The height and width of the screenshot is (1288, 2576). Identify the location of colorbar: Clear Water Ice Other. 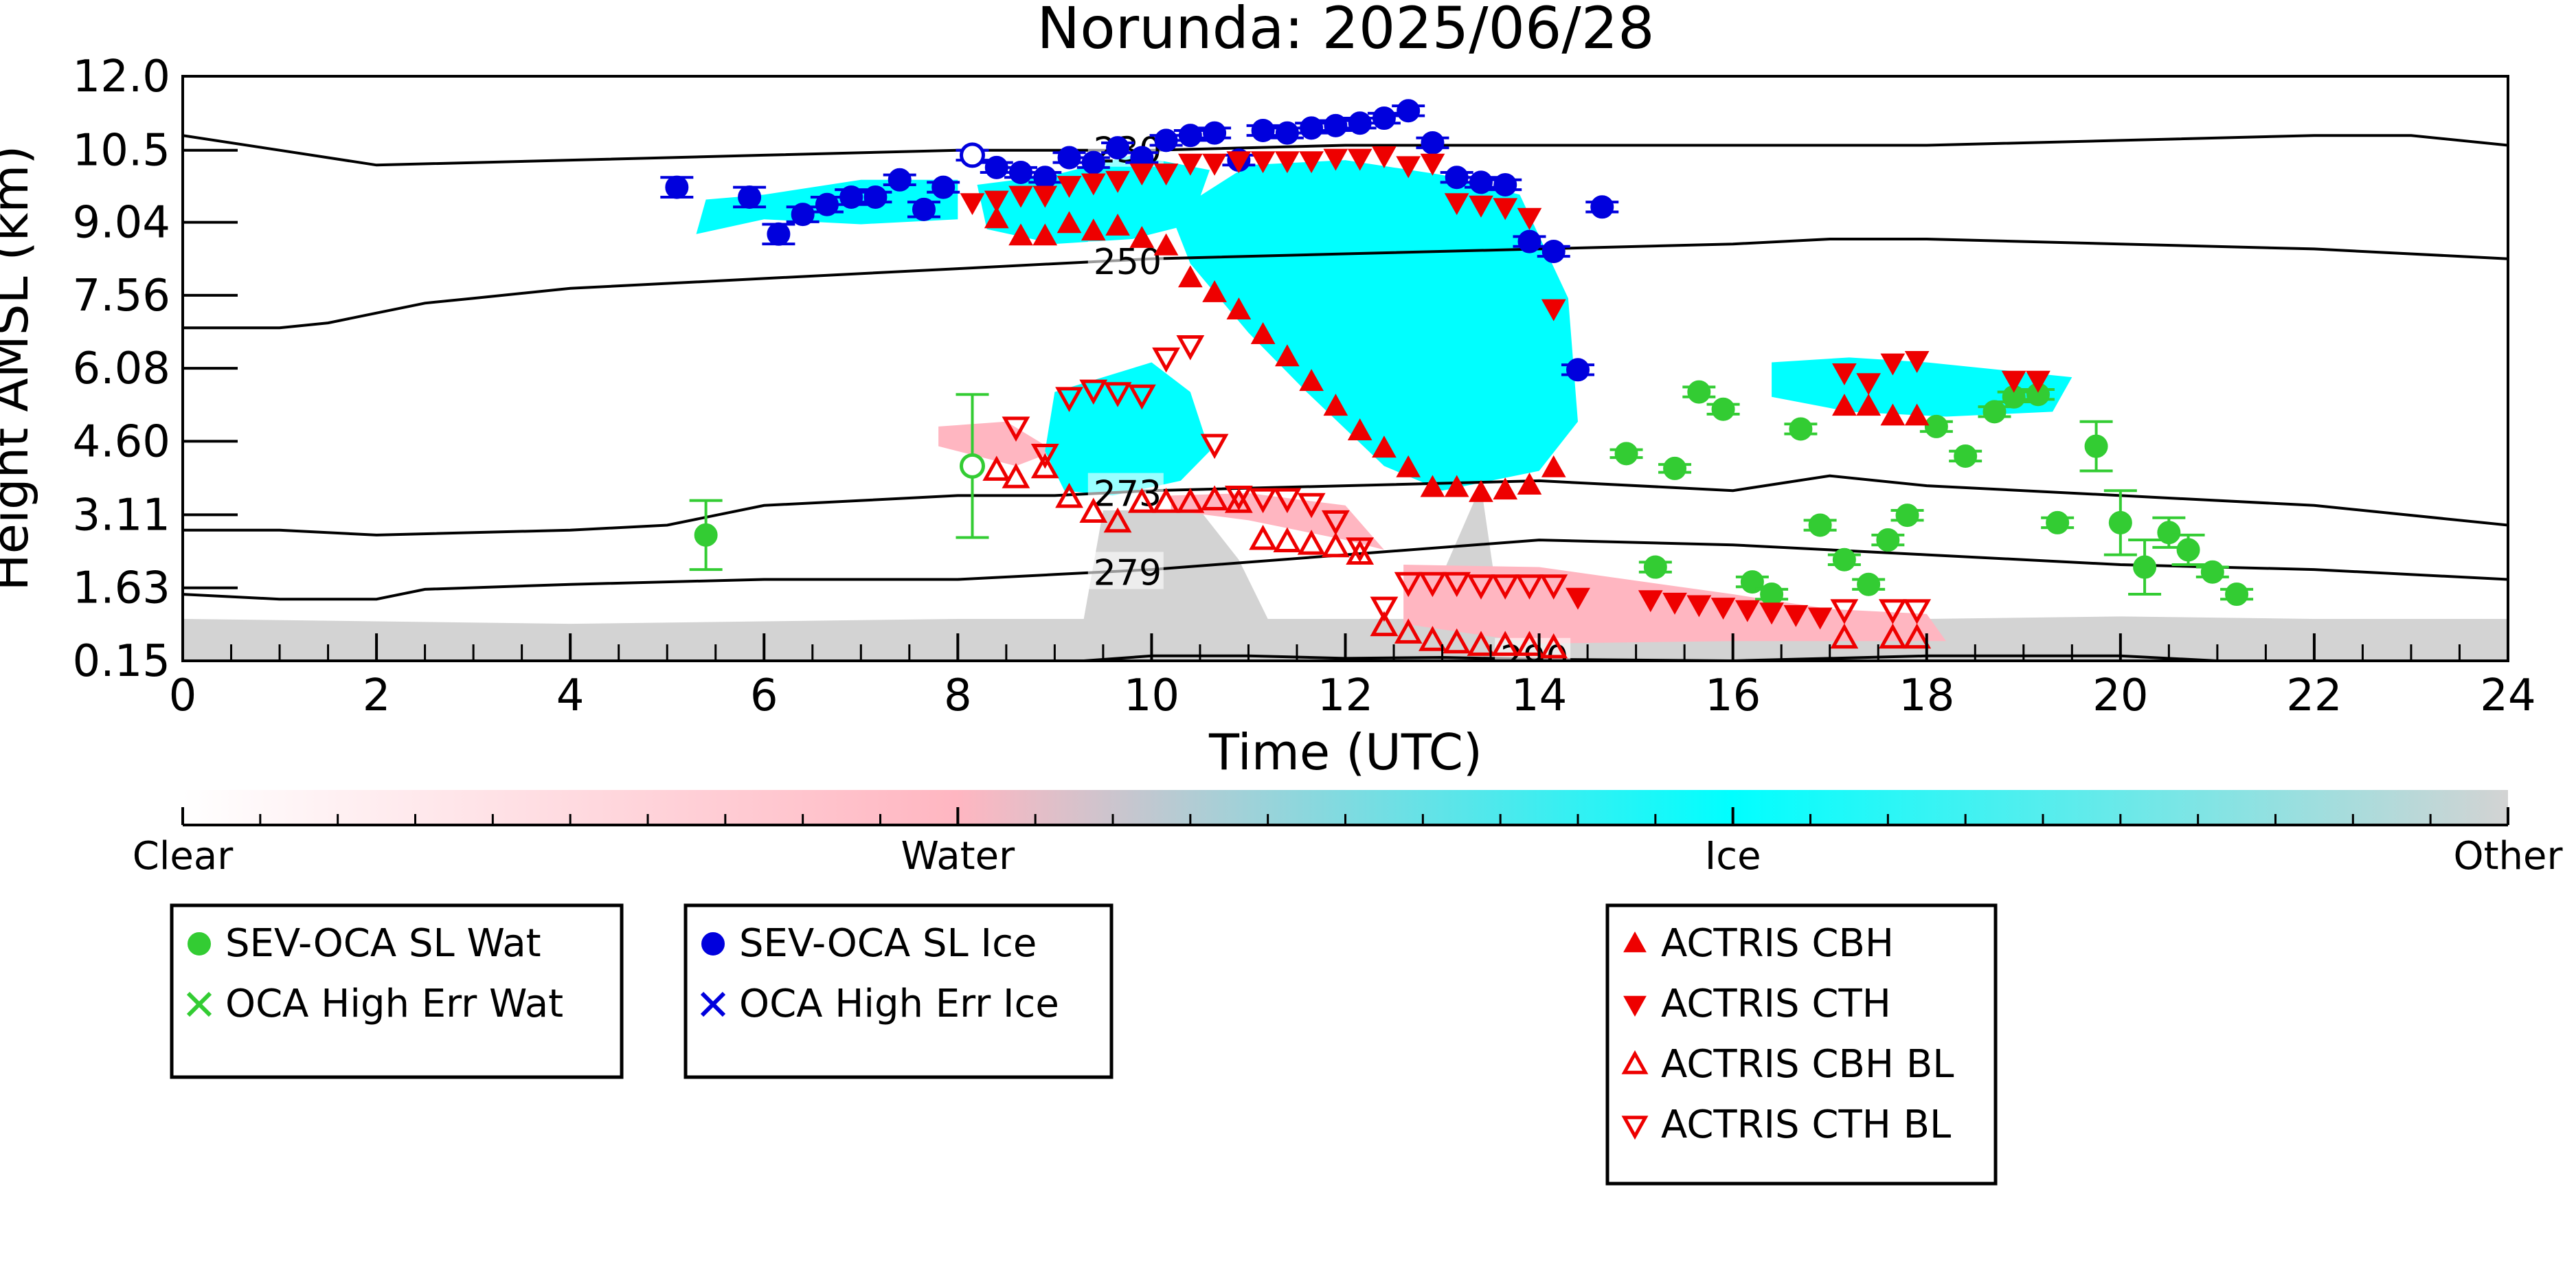
(1348, 834).